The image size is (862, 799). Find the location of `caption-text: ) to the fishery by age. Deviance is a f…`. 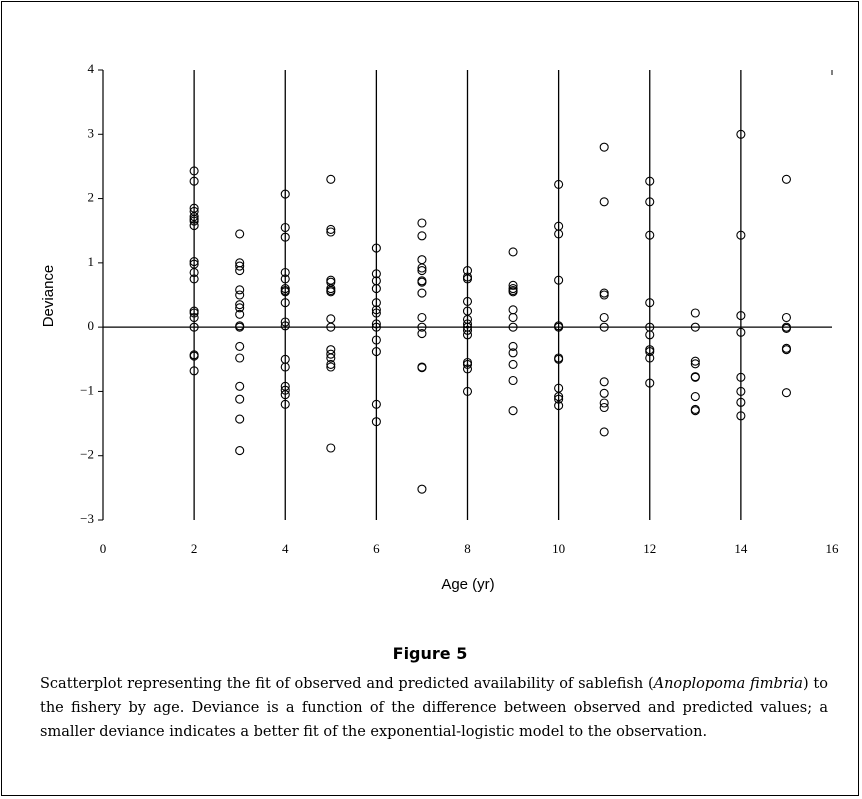

caption-text: ) to the fishery by age. Deviance is a f… is located at coordinates (434, 708).